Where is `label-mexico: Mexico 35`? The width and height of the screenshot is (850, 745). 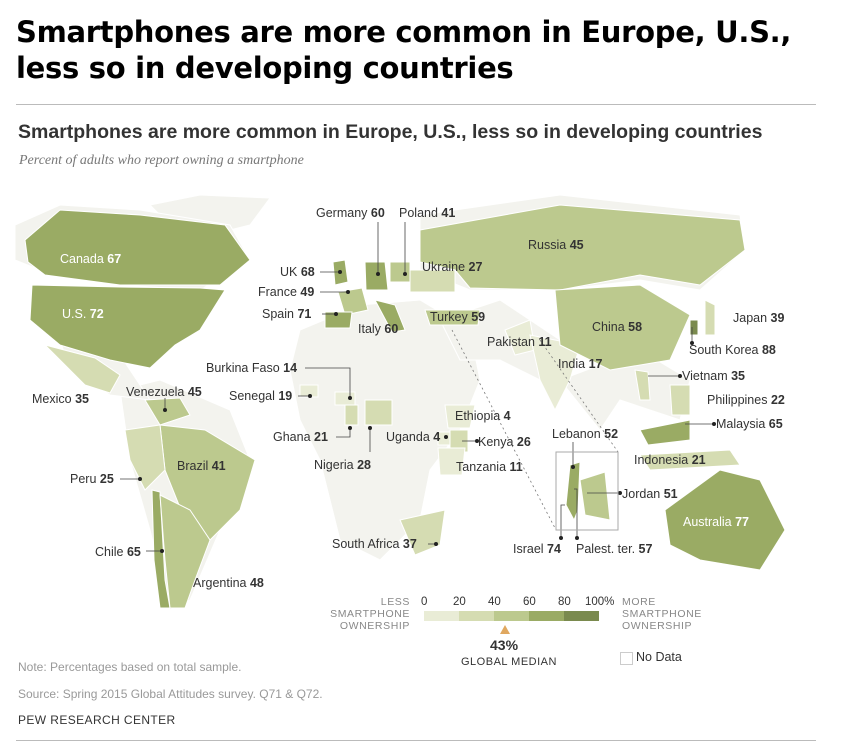 label-mexico: Mexico 35 is located at coordinates (60, 399).